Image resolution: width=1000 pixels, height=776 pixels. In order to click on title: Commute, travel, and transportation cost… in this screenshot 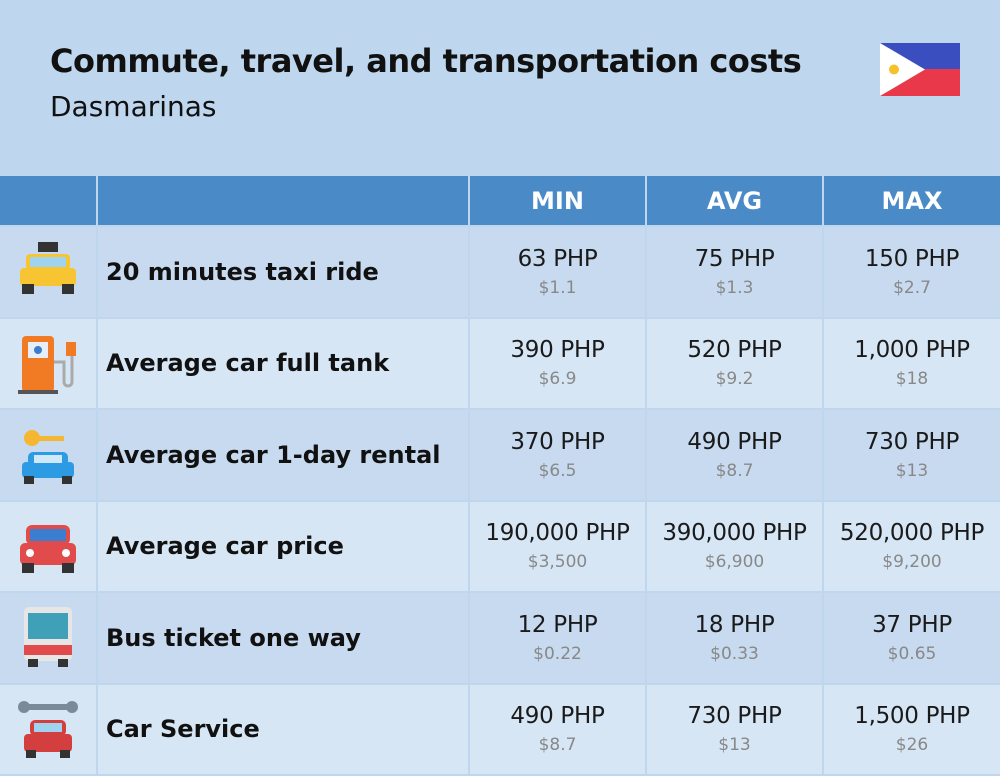, I will do `click(426, 61)`.